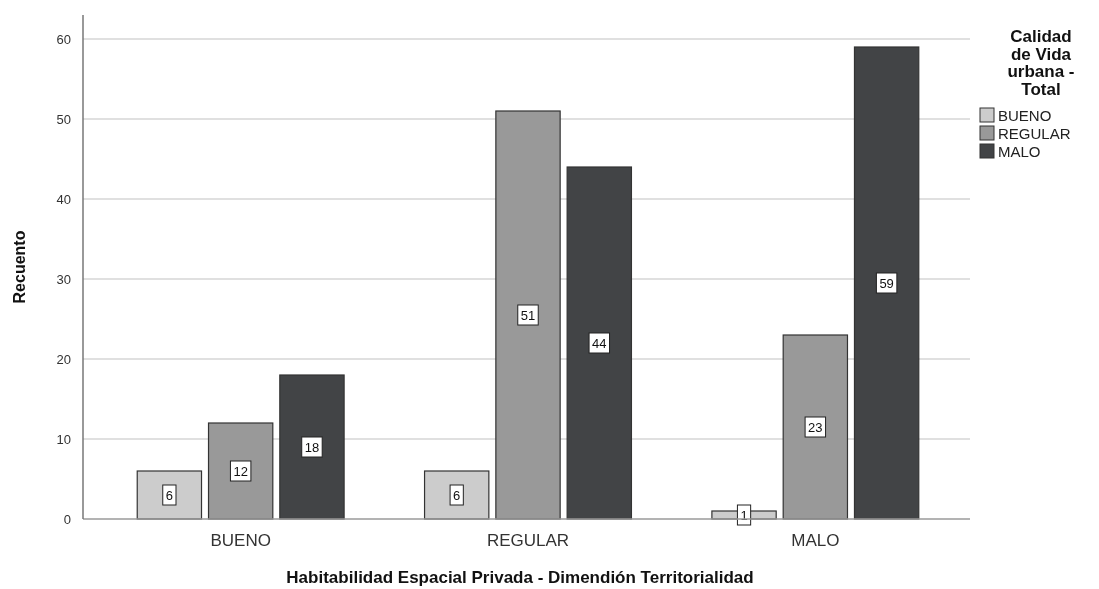  I want to click on y-tick-label: 20, so click(63, 359).